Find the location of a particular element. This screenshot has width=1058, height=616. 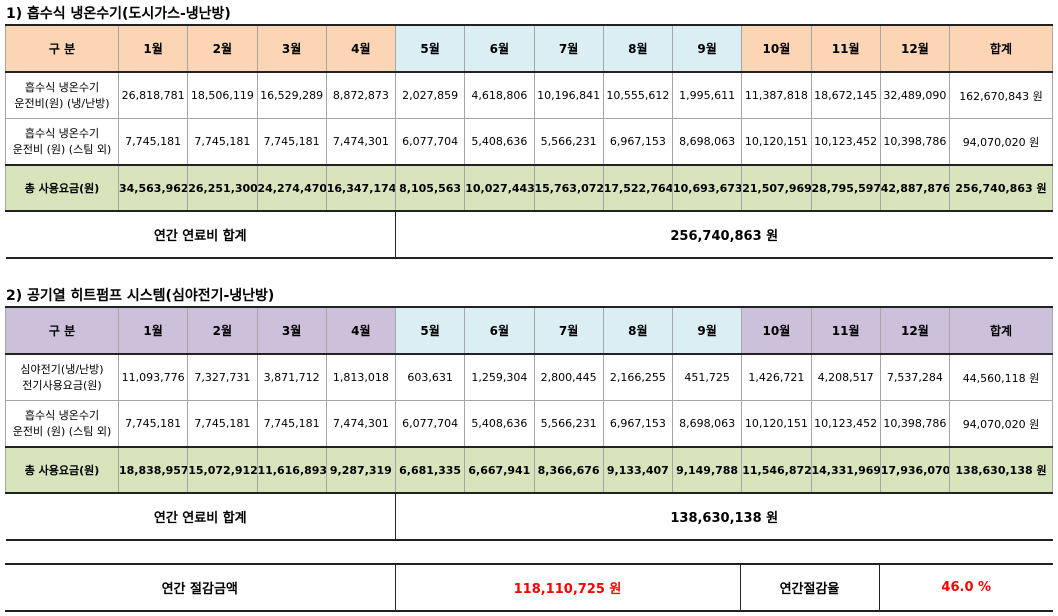

month-value: 2,027,859 is located at coordinates (430, 95).